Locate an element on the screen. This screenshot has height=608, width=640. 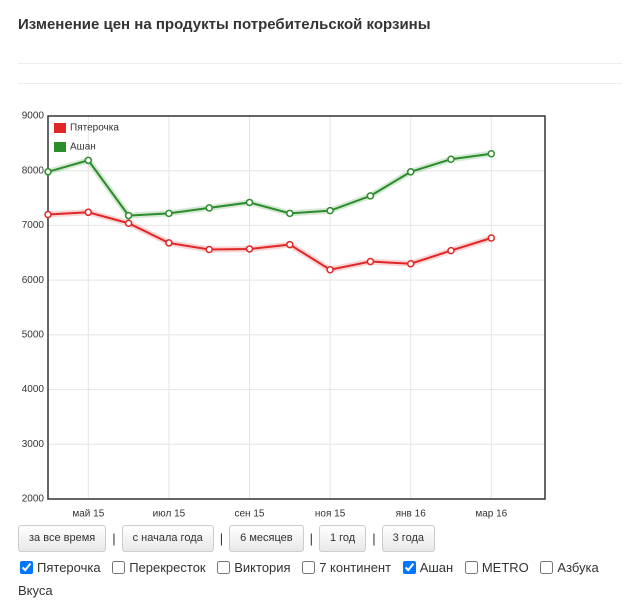
filter-option: Перекресток is located at coordinates (158, 567).